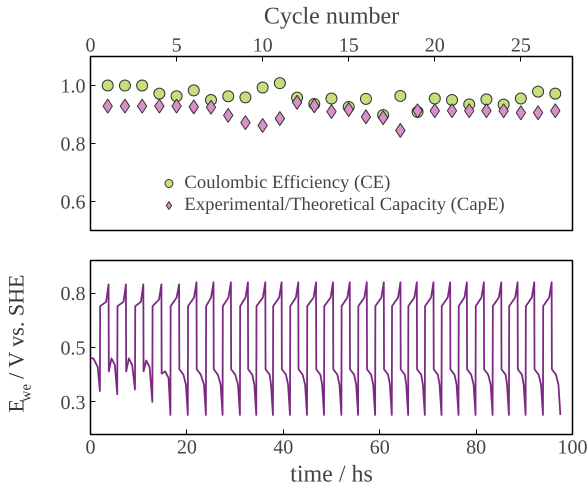  What do you see at coordinates (344, 205) in the screenshot?
I see `legend-label: Experimental/Theoretical Capacity (CapE)` at bounding box center [344, 205].